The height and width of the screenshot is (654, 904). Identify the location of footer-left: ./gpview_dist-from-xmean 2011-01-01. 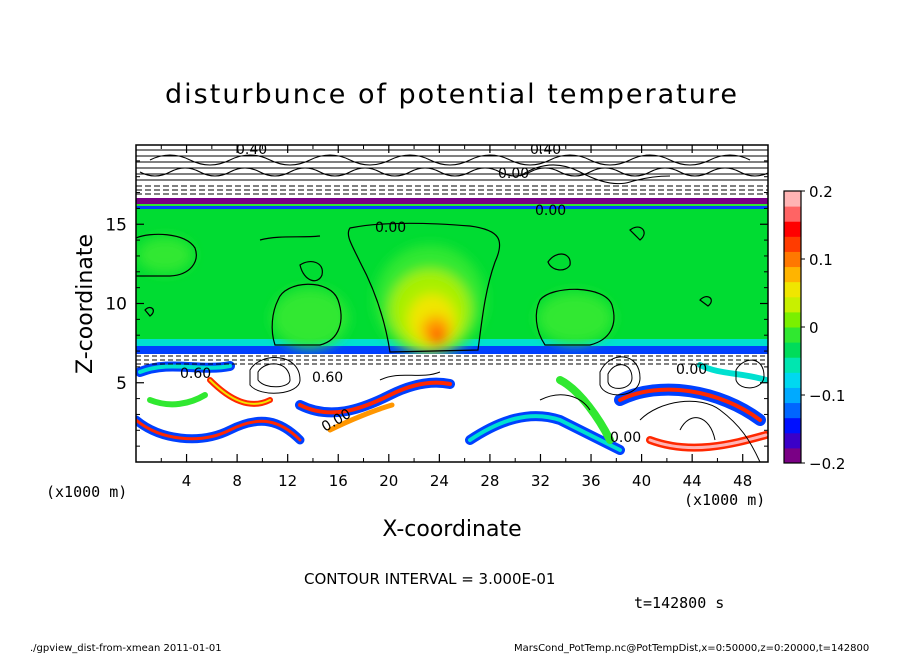
(126, 648).